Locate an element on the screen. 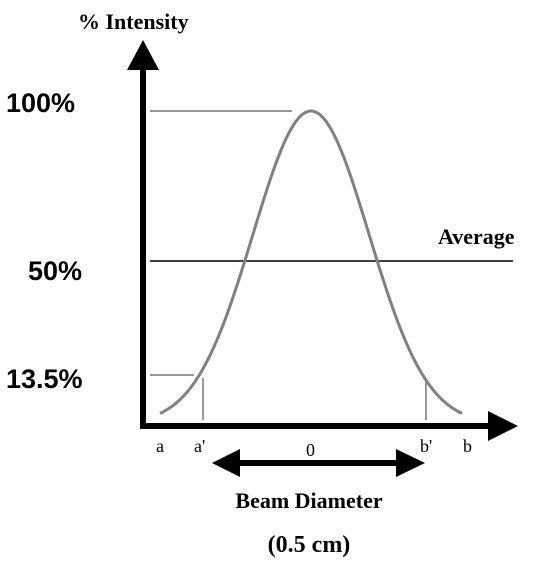  y-axis-title: % Intensity is located at coordinates (133, 21).